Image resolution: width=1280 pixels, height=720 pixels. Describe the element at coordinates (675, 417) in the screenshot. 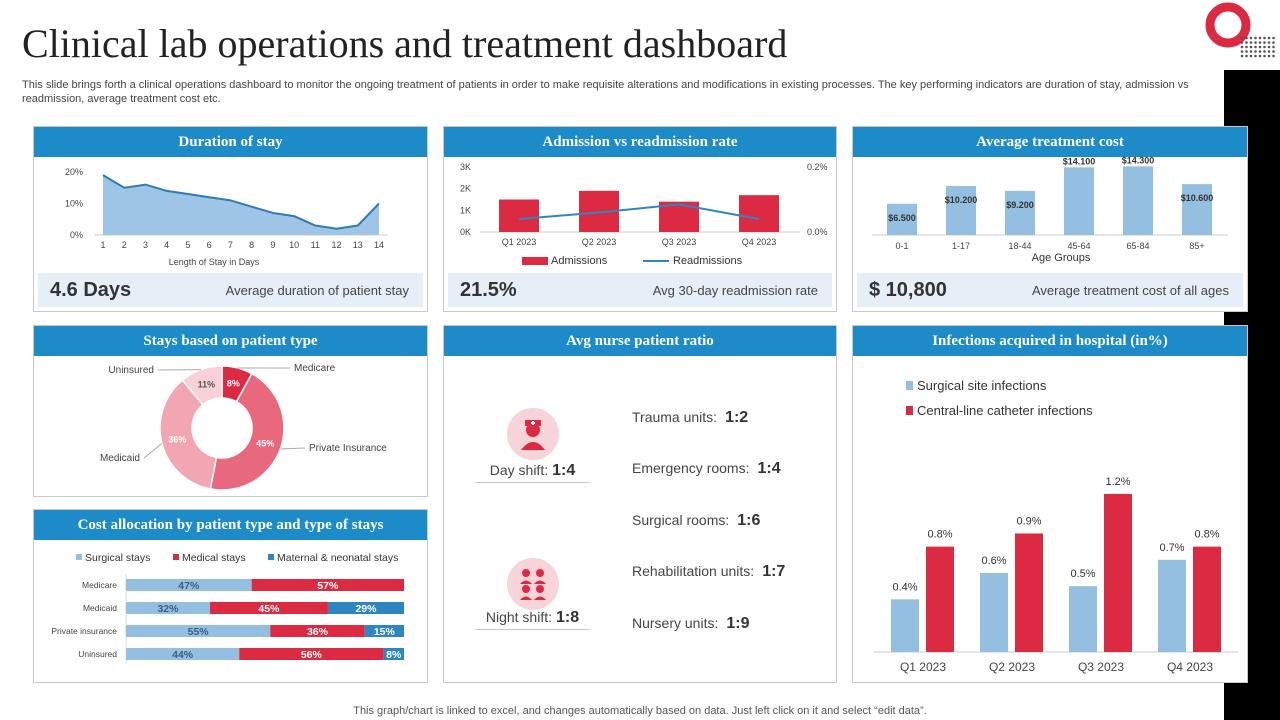

I see `ratio-label: Trauma units:` at that location.